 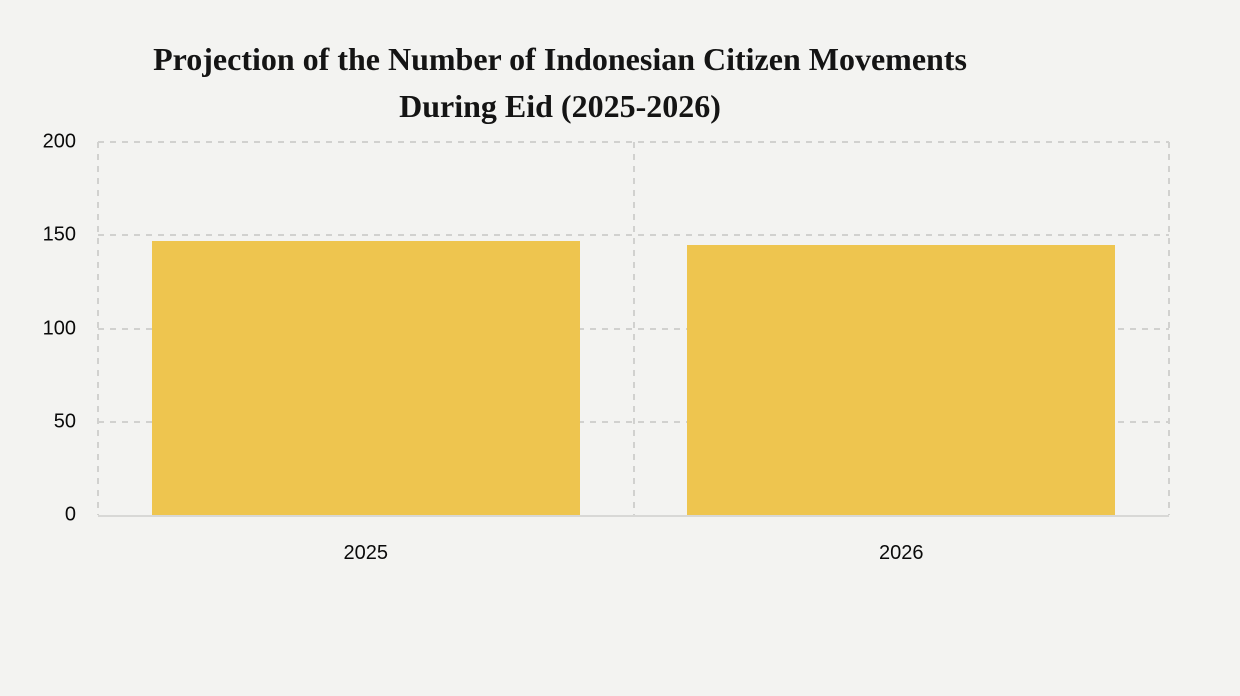 What do you see at coordinates (366, 553) in the screenshot?
I see `x-tick-label-2025: 2025` at bounding box center [366, 553].